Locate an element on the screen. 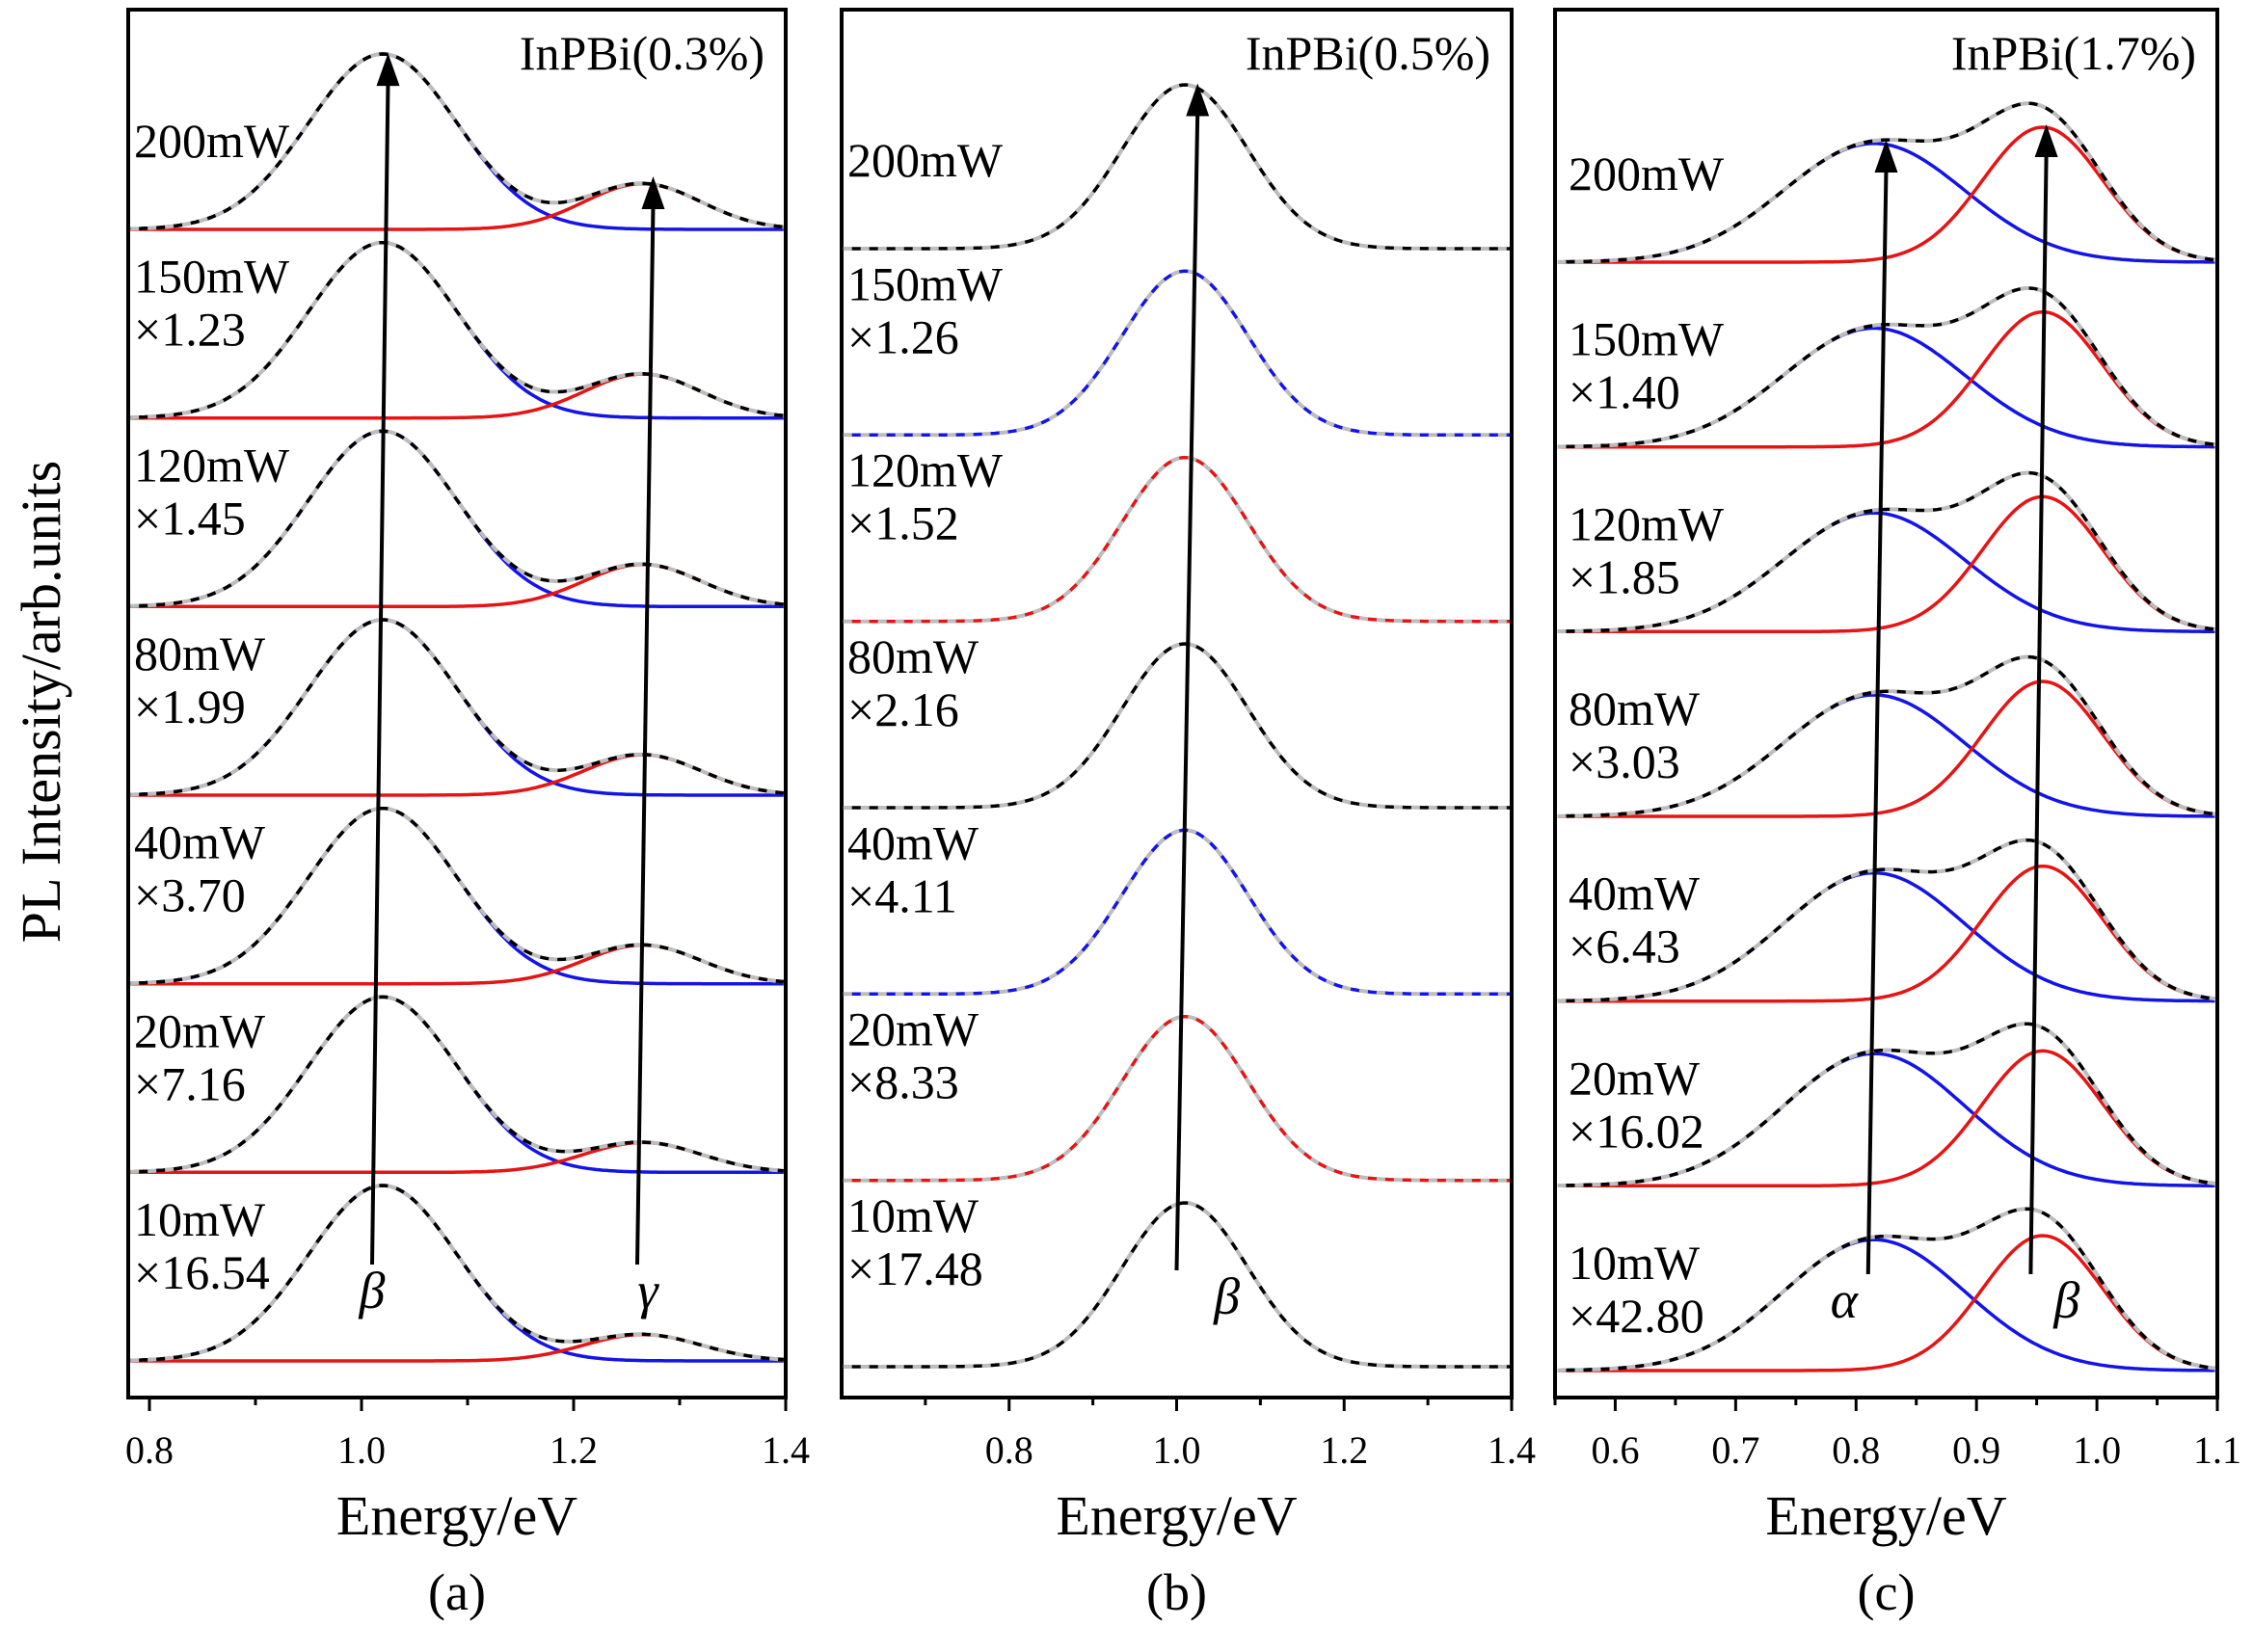 The width and height of the screenshot is (2253, 1652). panel-title: InPBi(0.3%) is located at coordinates (642, 53).